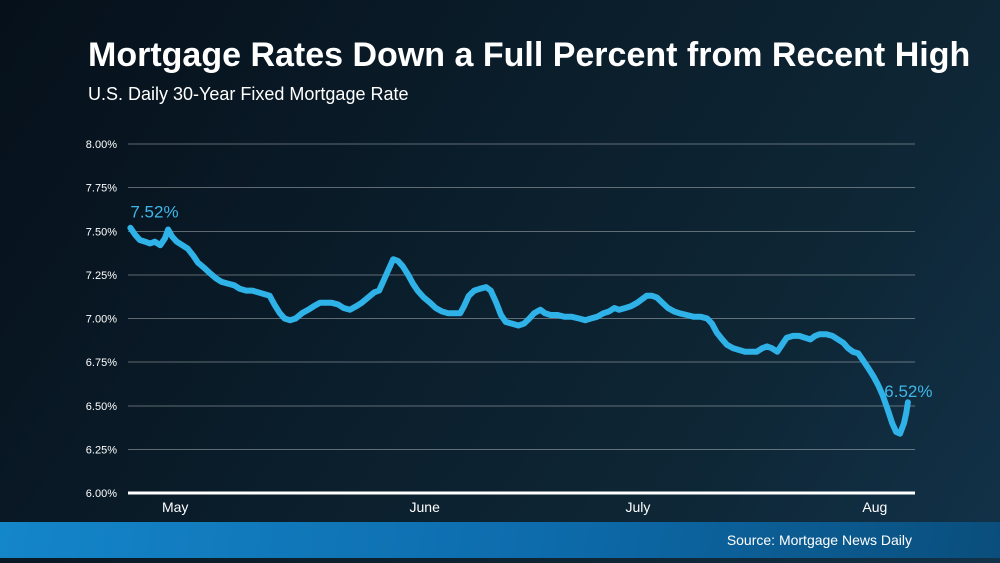 The image size is (1000, 563). I want to click on y-tick-label: 6.25%, so click(101, 450).